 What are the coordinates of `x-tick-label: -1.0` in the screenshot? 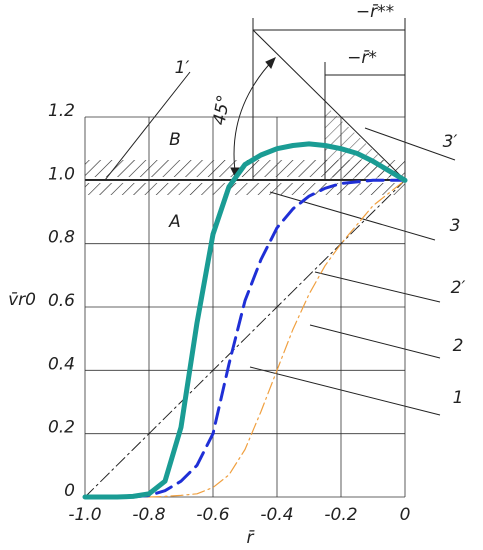 It's located at (84, 515).